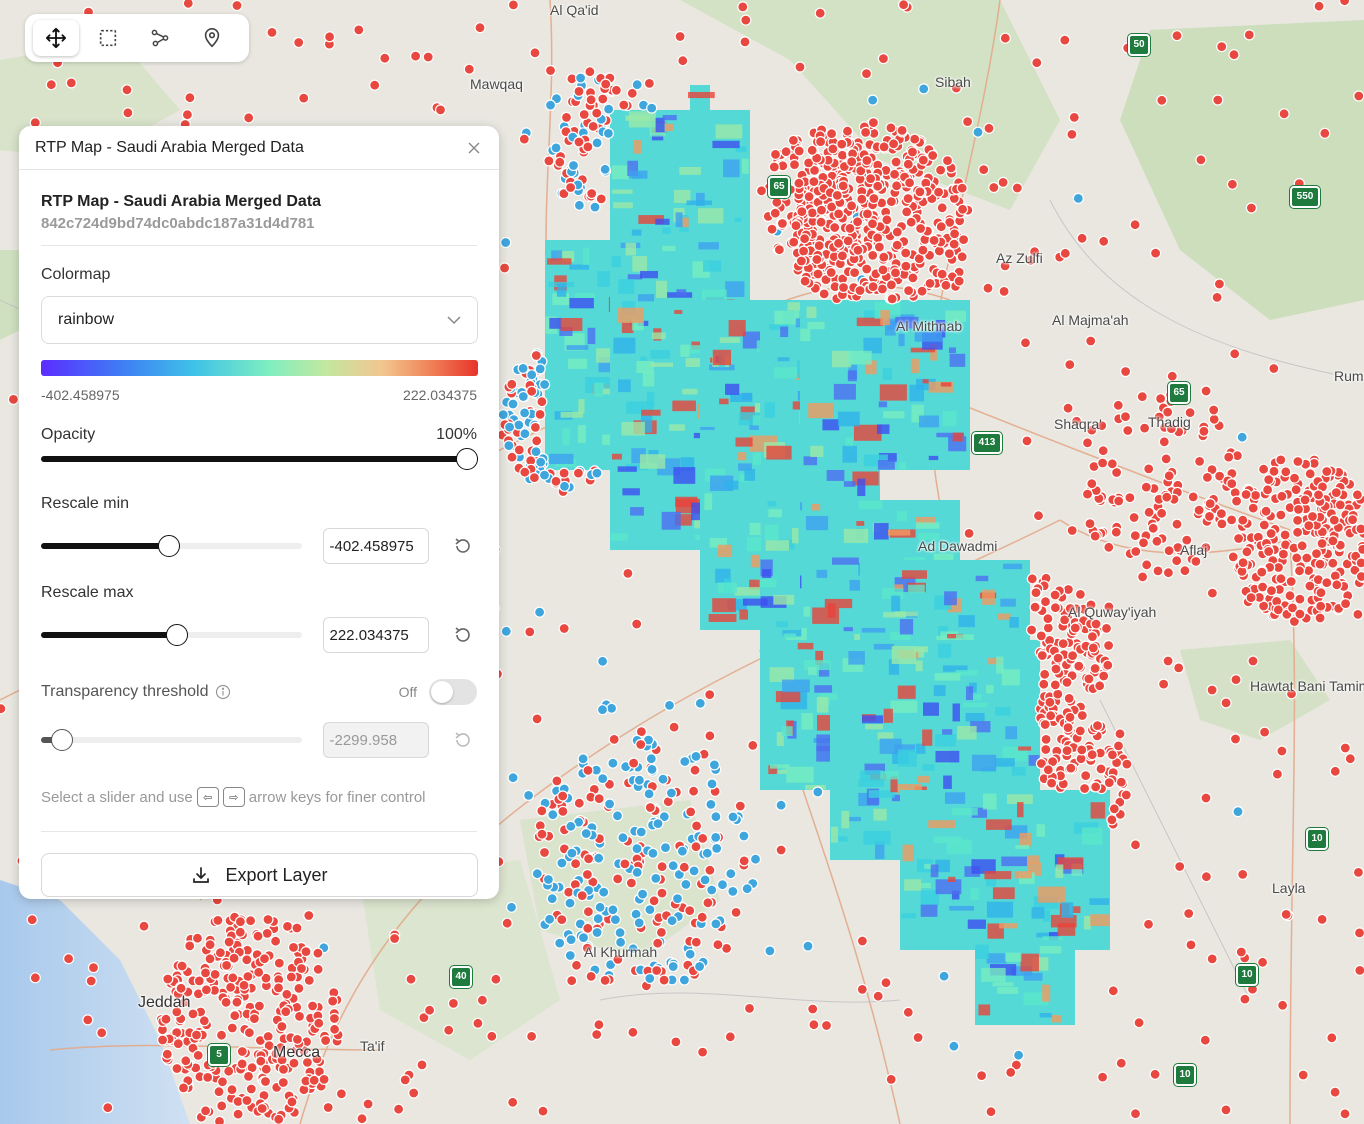  Describe the element at coordinates (259, 320) in the screenshot. I see `colormap-select: rainbow` at that location.